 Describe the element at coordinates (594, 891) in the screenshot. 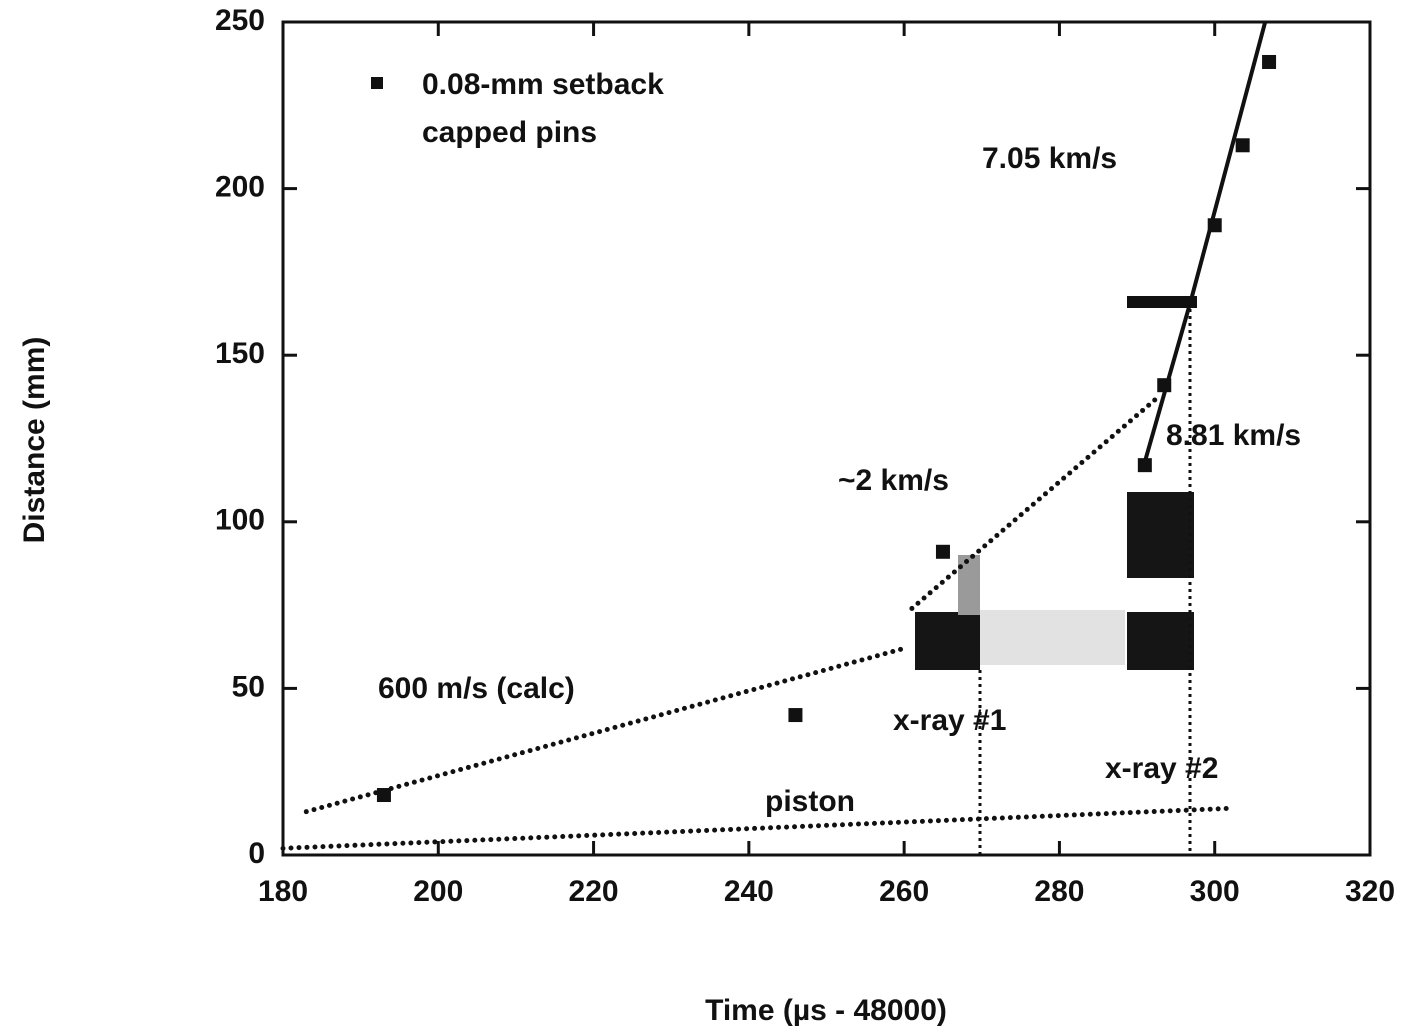

I see `x-tick-label: 220` at that location.